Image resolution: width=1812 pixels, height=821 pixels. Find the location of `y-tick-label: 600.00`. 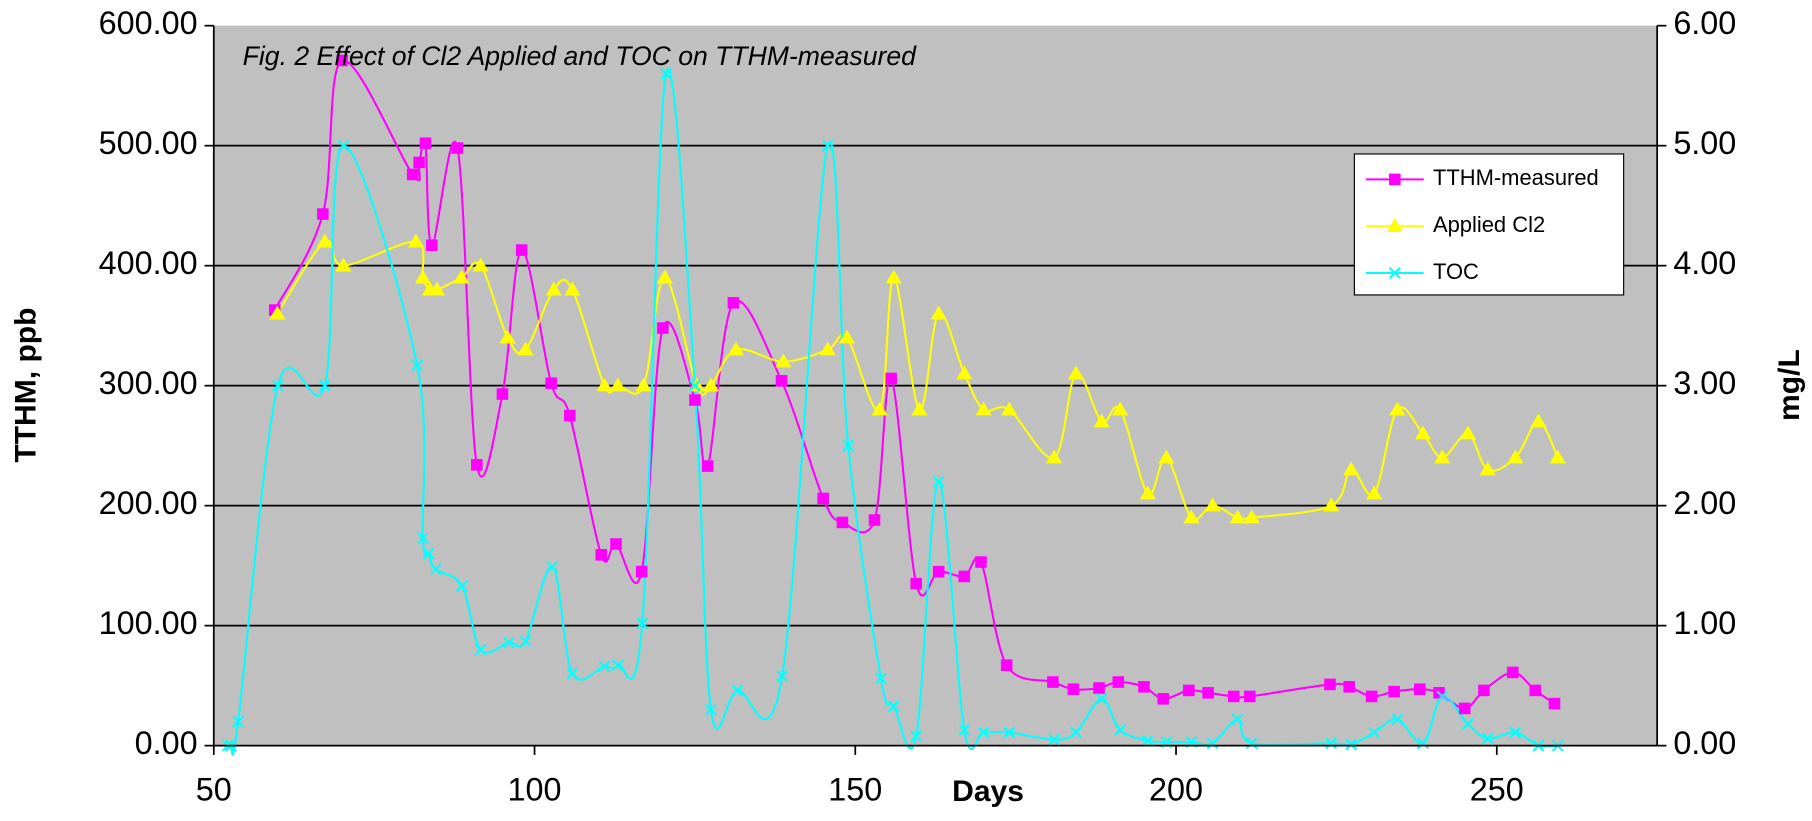

y-tick-label: 600.00 is located at coordinates (148, 23).